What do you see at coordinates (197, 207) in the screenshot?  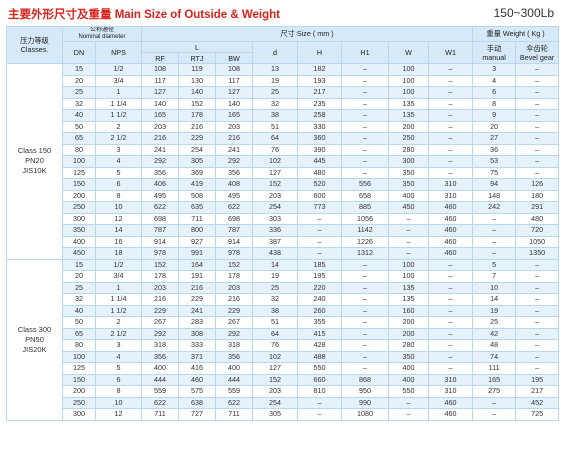 I see `cell-l-rtj: 635` at bounding box center [197, 207].